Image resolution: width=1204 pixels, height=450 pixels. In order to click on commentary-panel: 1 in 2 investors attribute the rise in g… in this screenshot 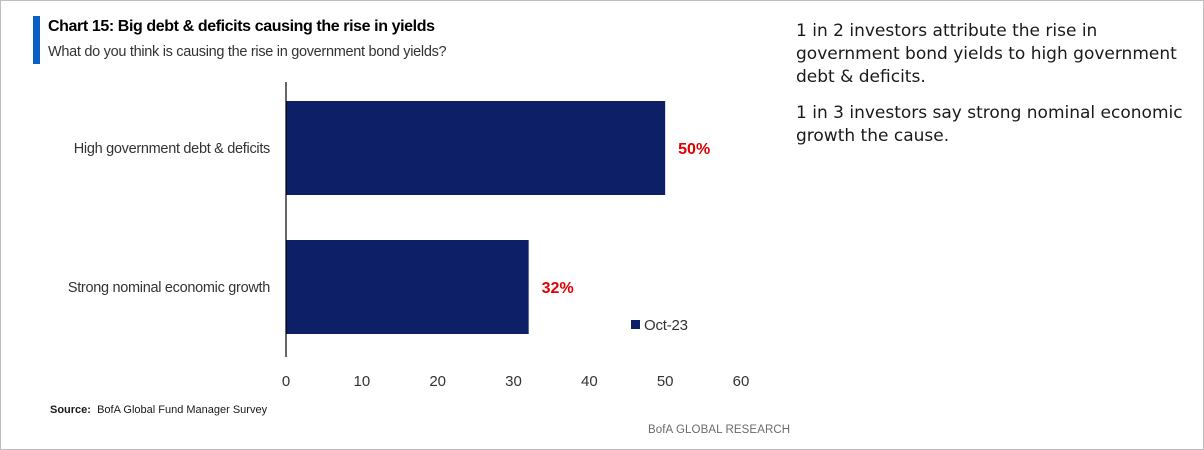, I will do `click(991, 90)`.